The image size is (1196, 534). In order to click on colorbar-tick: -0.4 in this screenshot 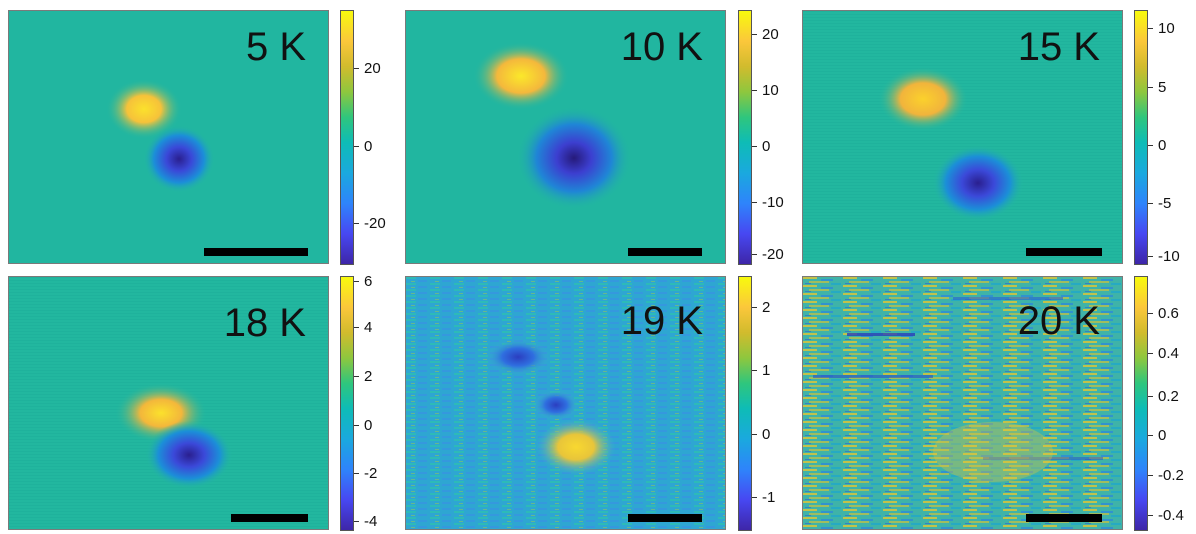, I will do `click(1166, 515)`.